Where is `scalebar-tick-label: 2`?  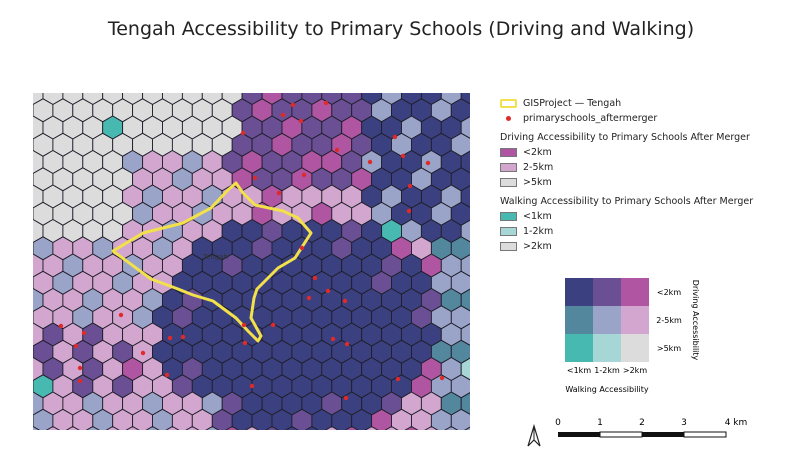 scalebar-tick-label: 2 is located at coordinates (642, 423).